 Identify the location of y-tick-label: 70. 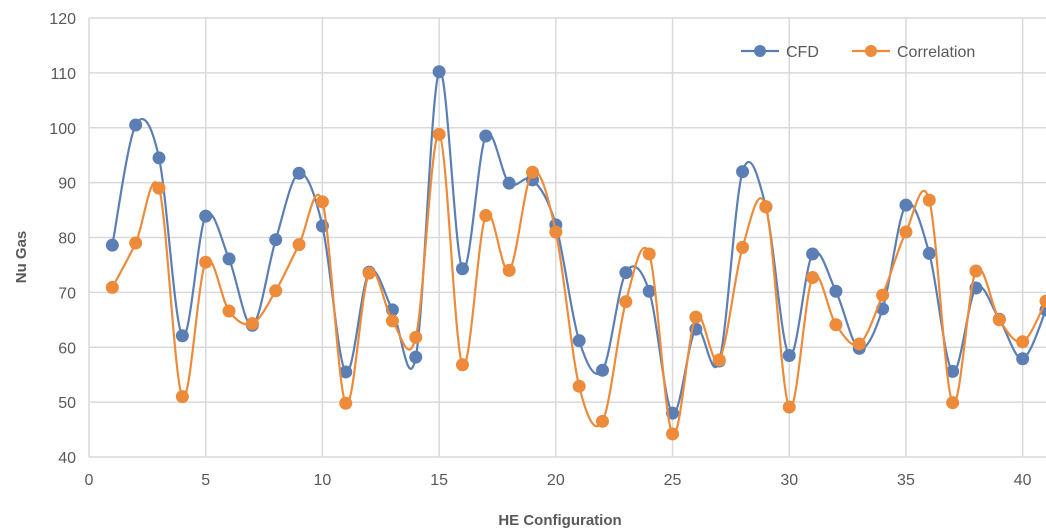
(67, 293).